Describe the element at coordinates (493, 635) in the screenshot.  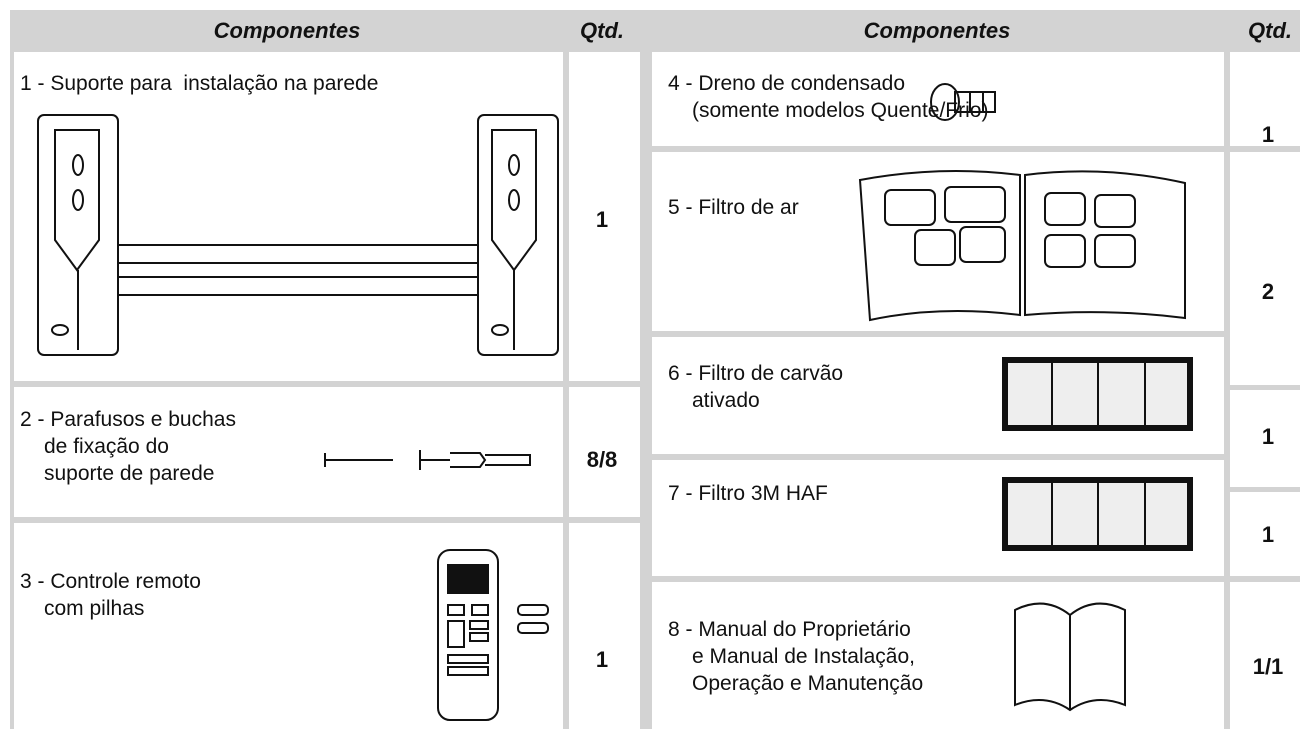
I see `remote-illustration` at that location.